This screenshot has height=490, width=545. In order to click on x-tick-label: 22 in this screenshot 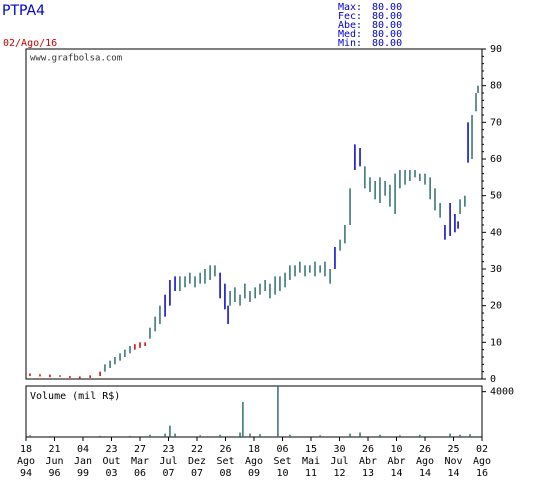, I will do `click(197, 449)`.